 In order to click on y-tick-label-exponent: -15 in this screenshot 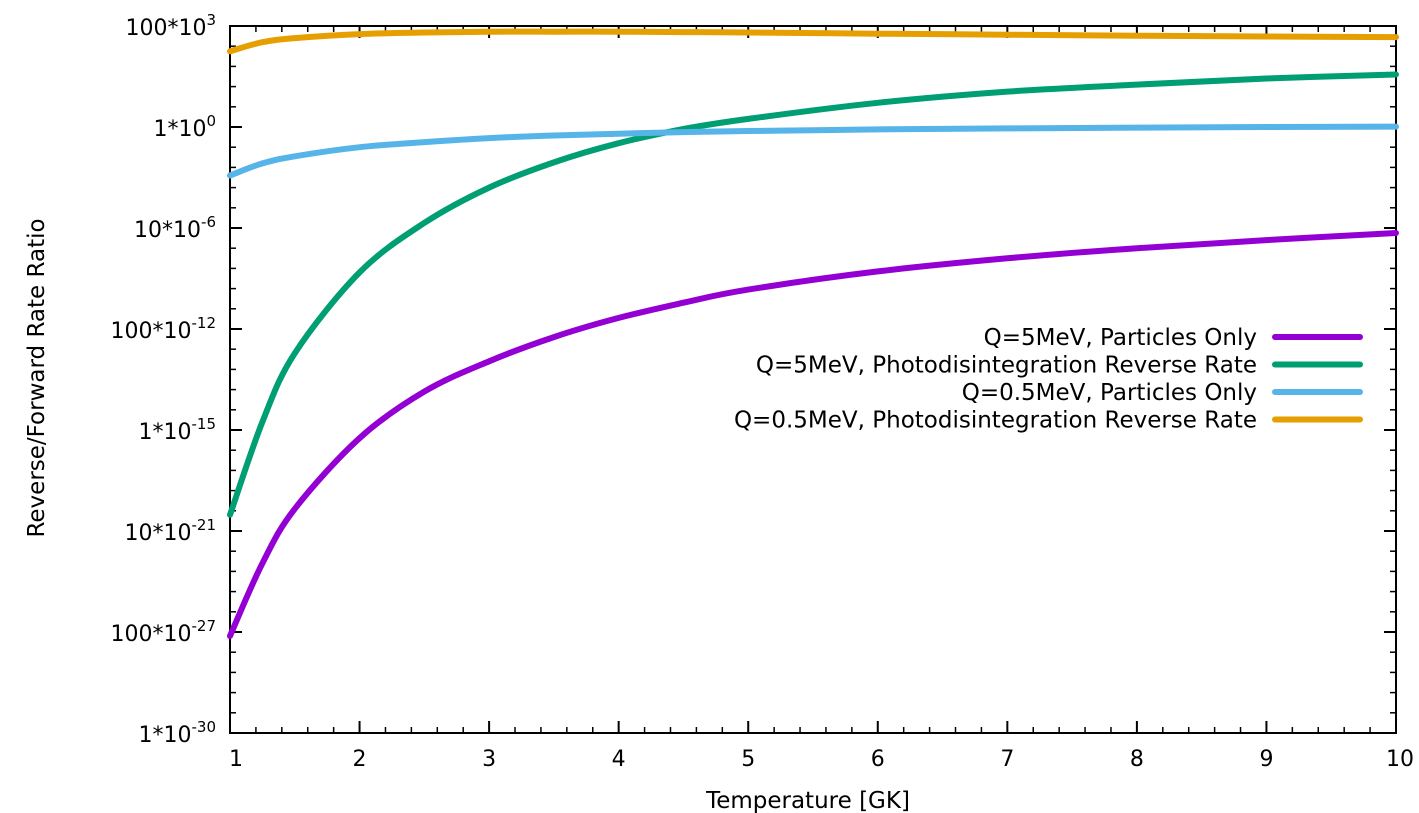, I will do `click(204, 424)`.